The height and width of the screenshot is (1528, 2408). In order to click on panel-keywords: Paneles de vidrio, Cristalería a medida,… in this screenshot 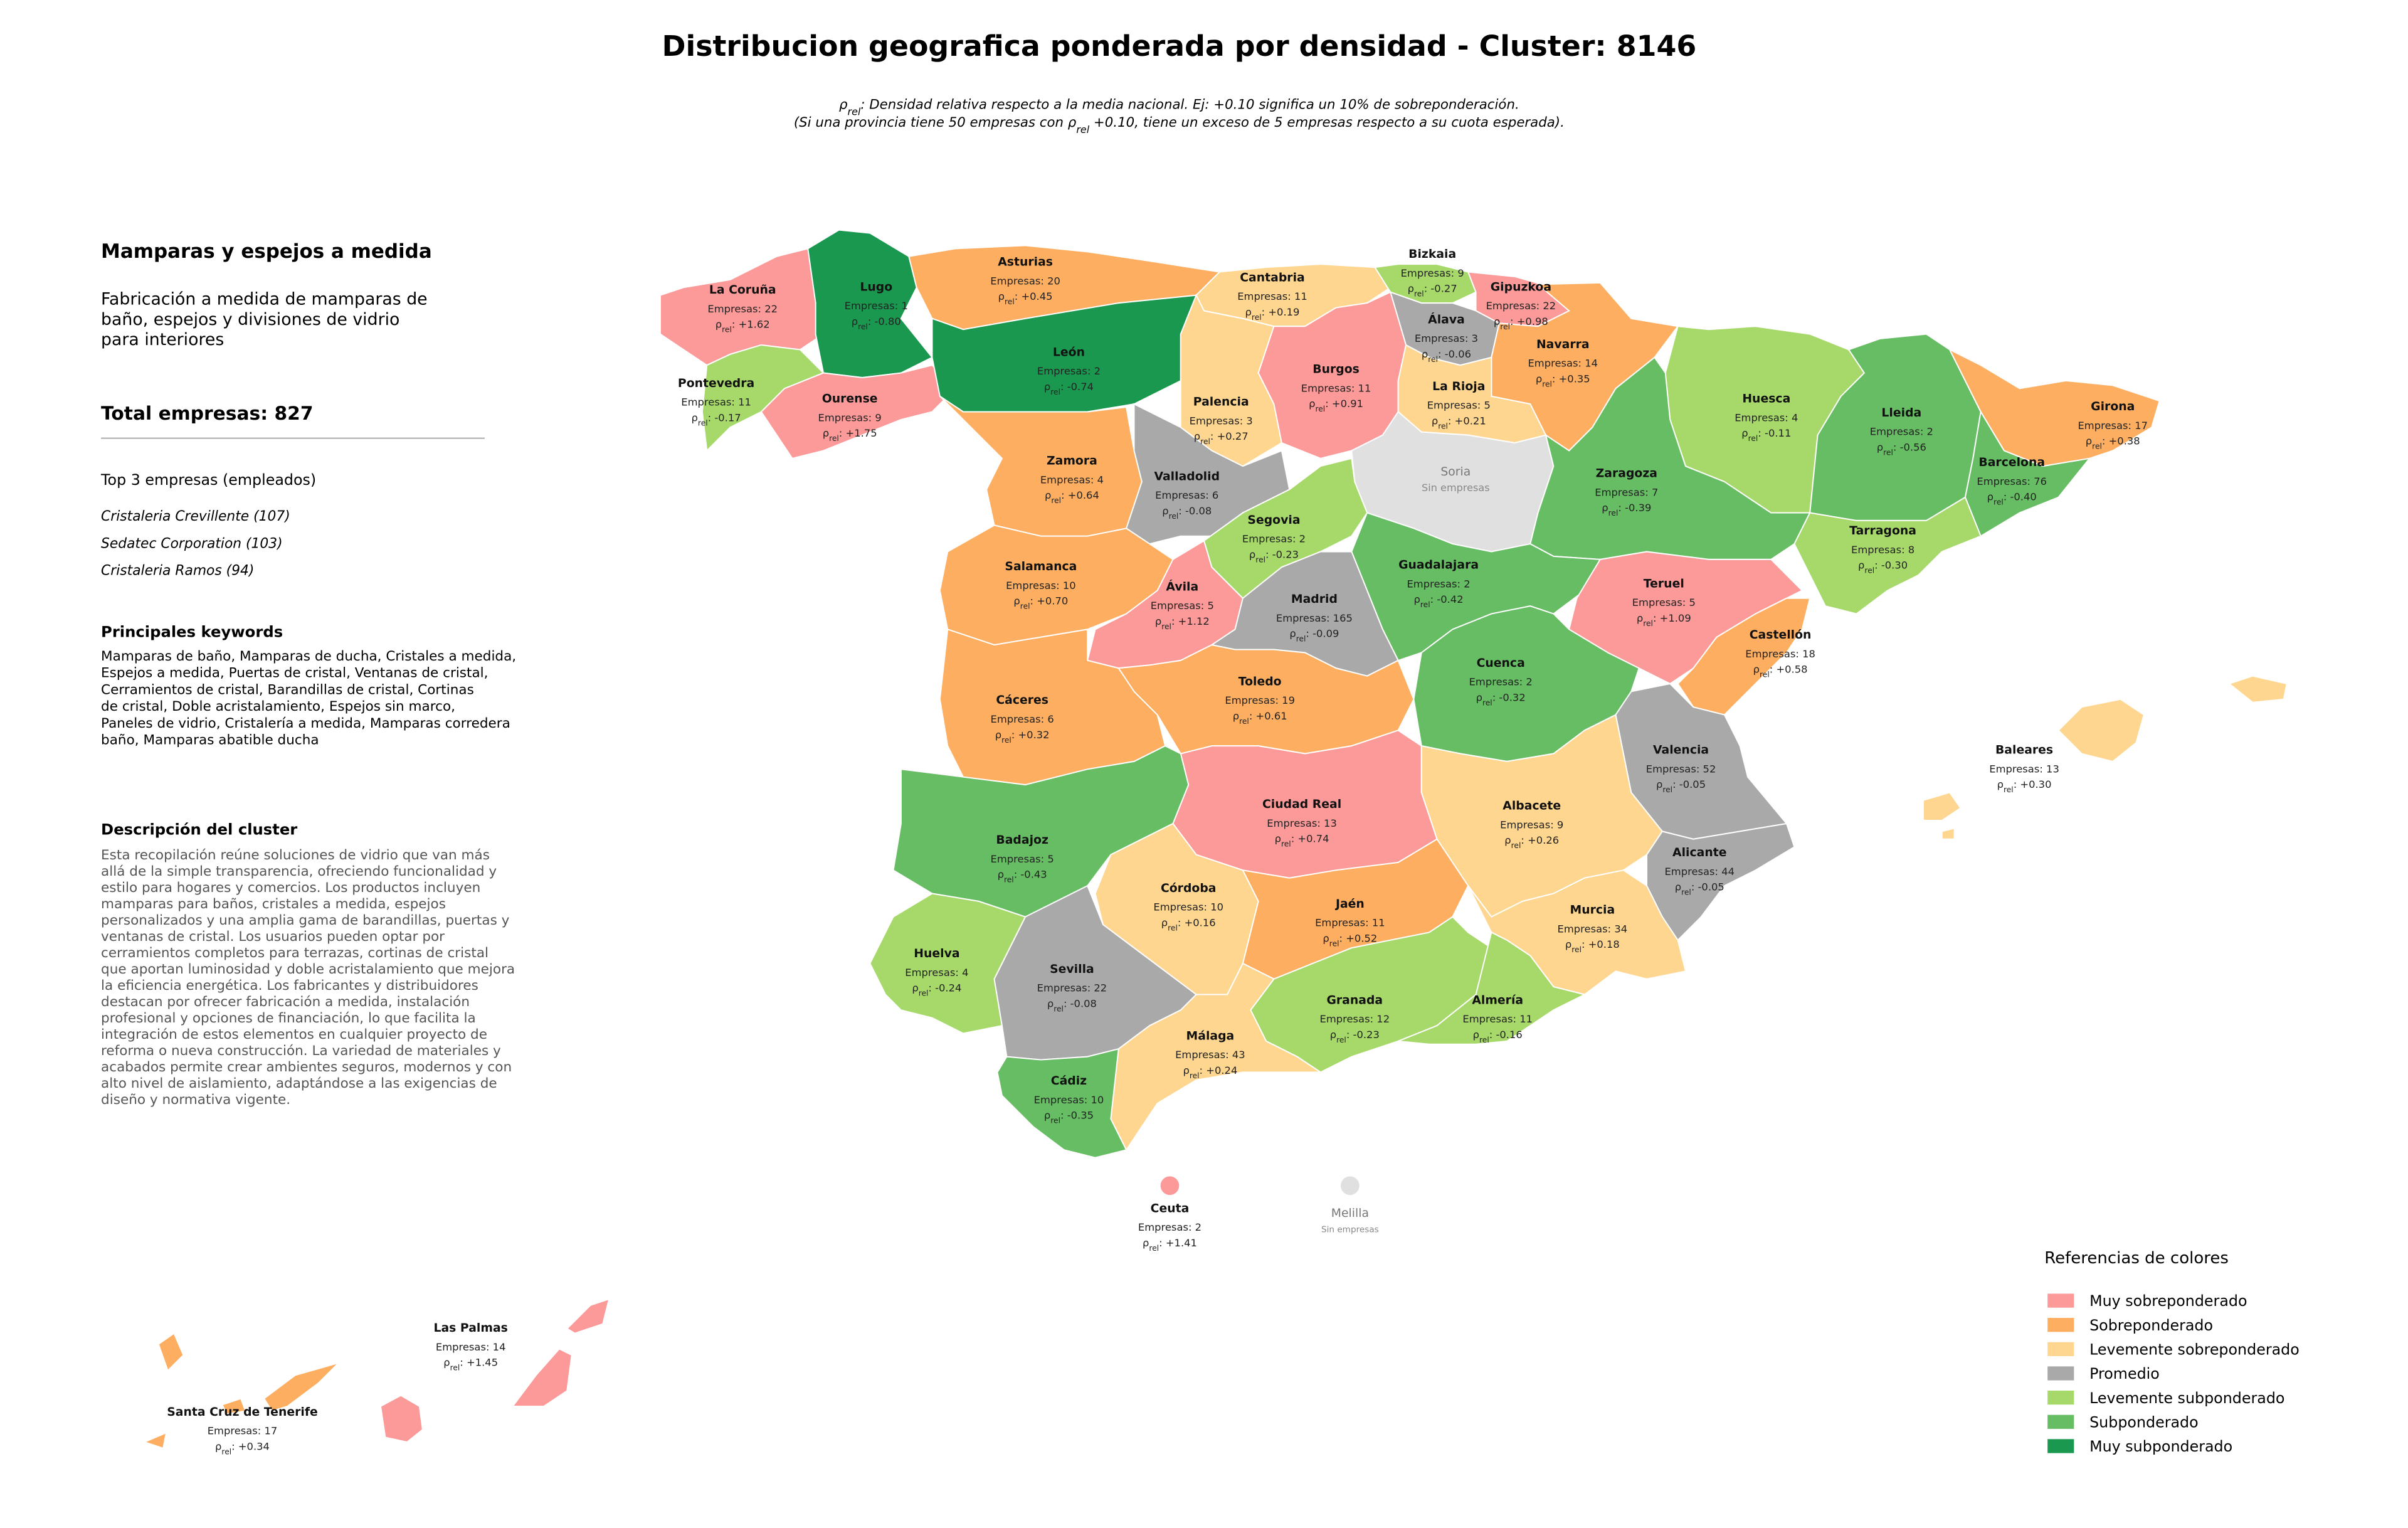, I will do `click(305, 724)`.